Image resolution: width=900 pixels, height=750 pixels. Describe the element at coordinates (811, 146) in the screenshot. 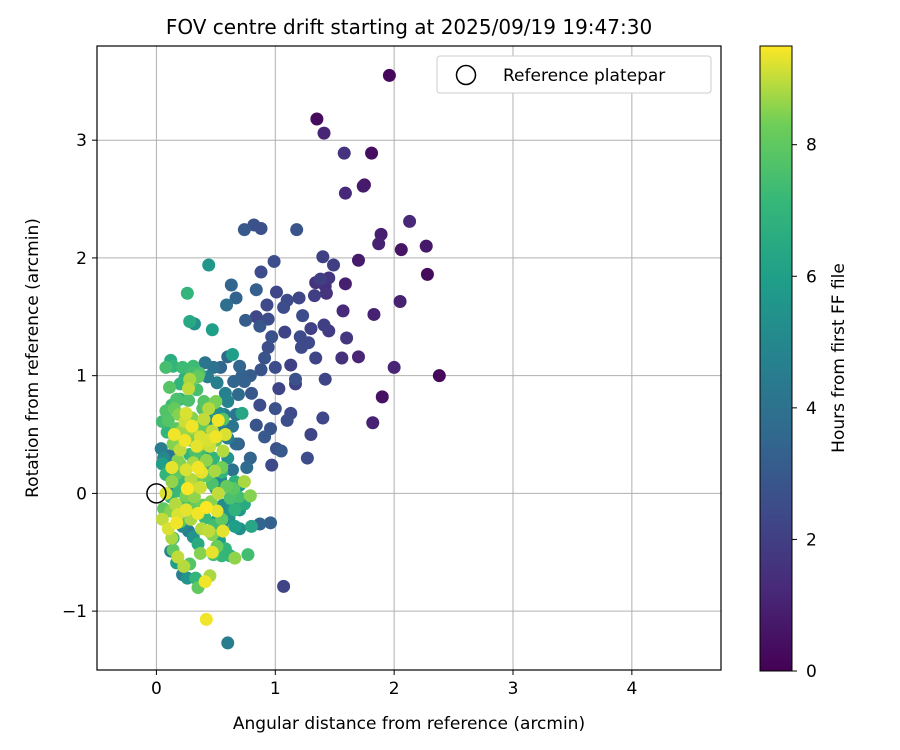

I see `colorbar-tick-label: 8` at that location.